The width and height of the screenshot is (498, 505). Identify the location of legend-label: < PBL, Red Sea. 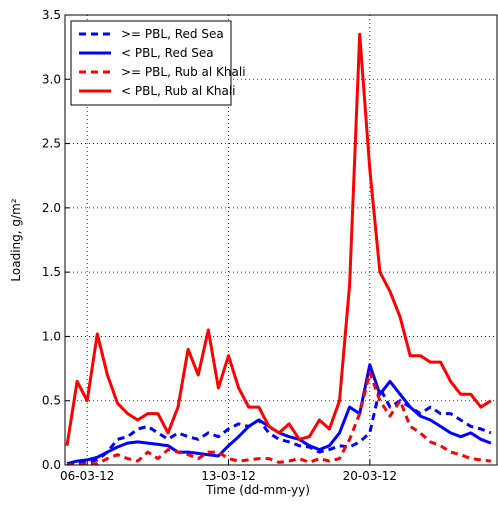
(167, 53).